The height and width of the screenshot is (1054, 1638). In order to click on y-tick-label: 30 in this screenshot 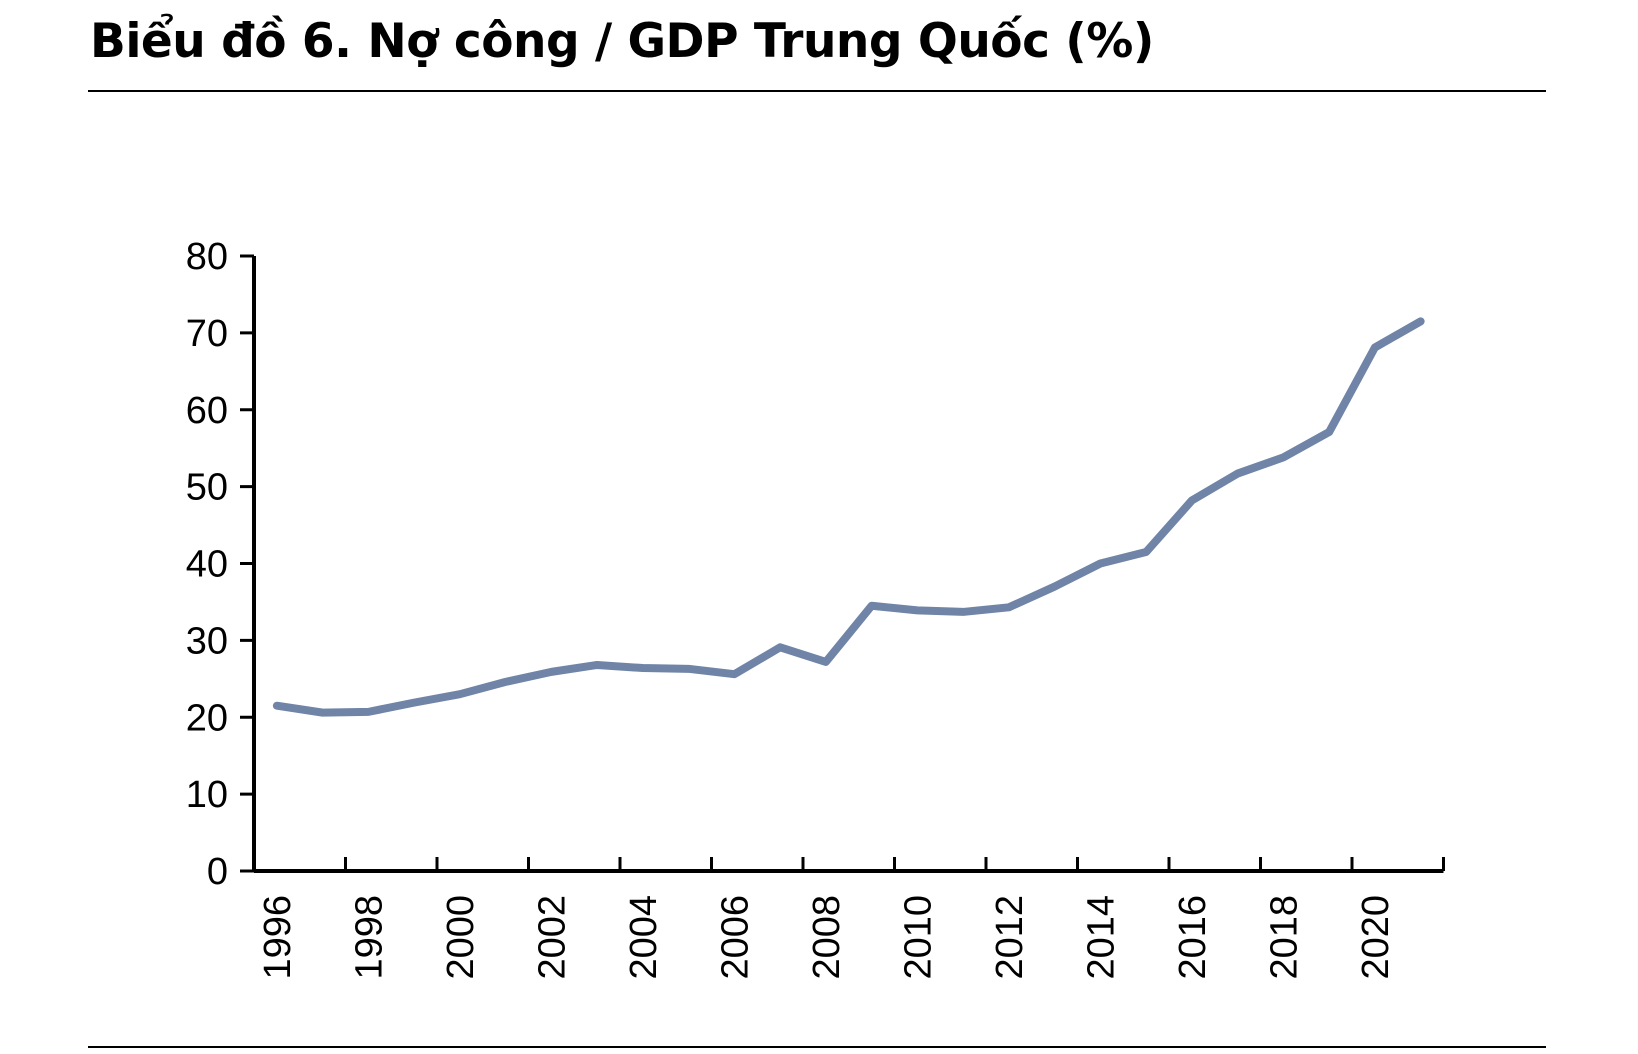, I will do `click(207, 641)`.